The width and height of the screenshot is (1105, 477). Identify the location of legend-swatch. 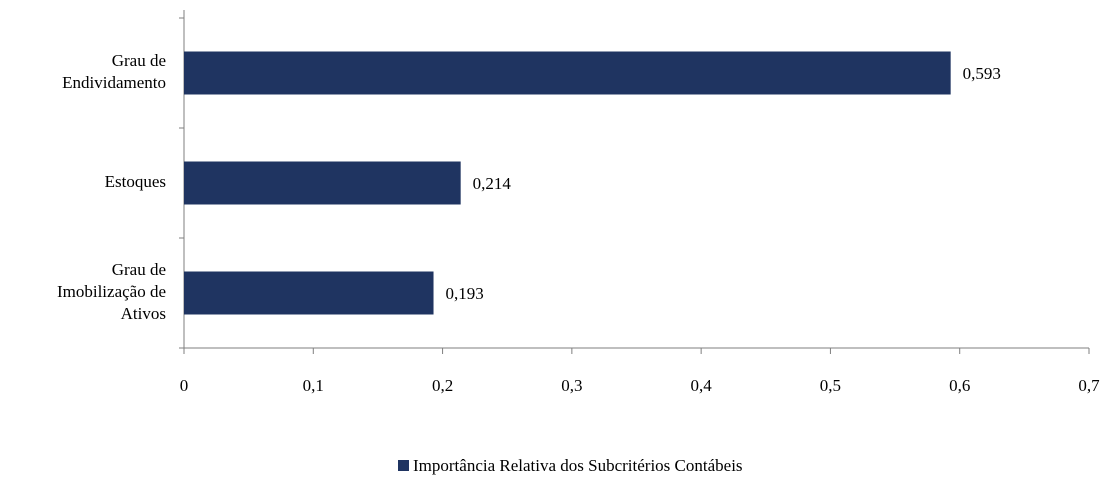
(403, 465).